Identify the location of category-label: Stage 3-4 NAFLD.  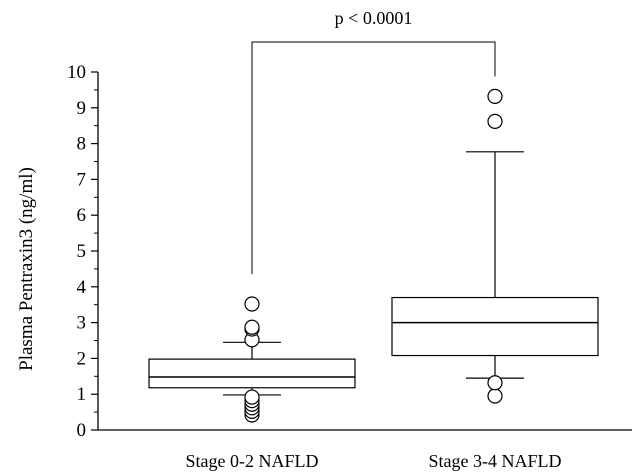
(495, 461).